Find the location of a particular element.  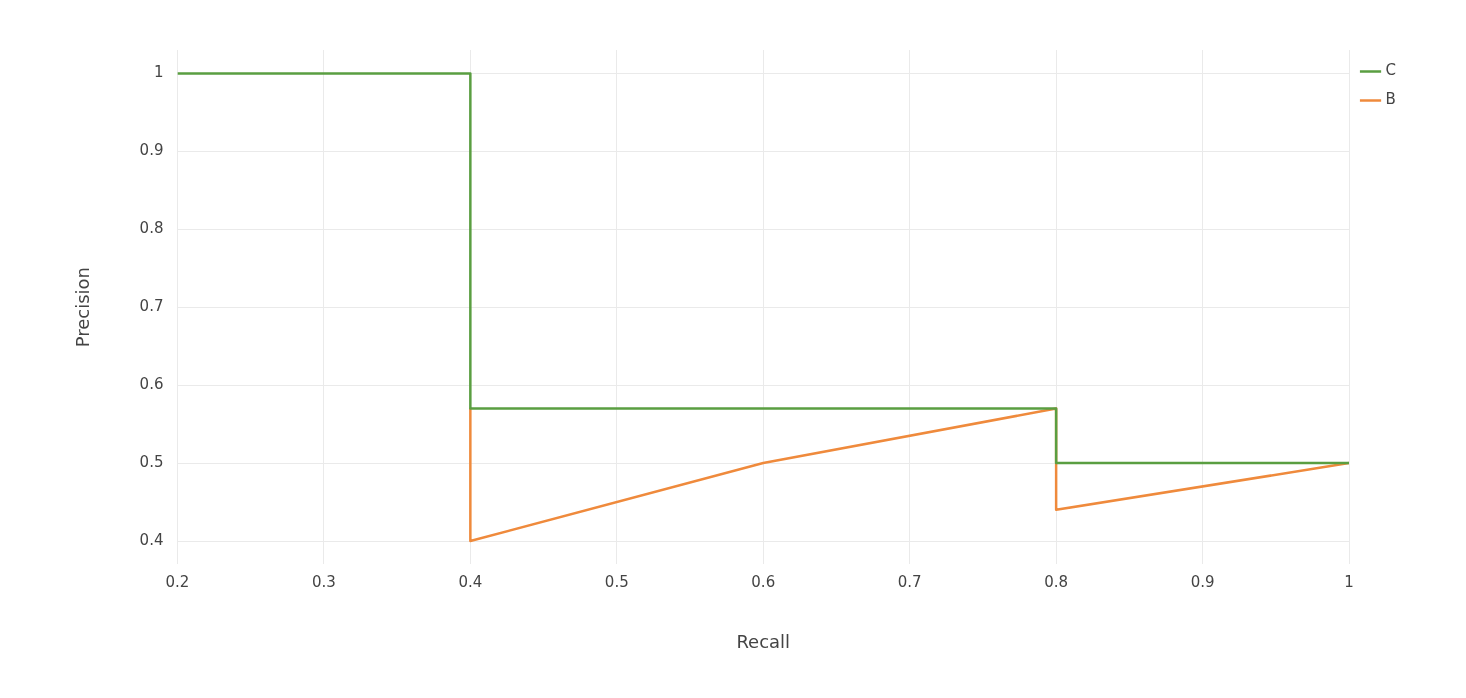

x-tick-label: 0.8 is located at coordinates (1056, 582).